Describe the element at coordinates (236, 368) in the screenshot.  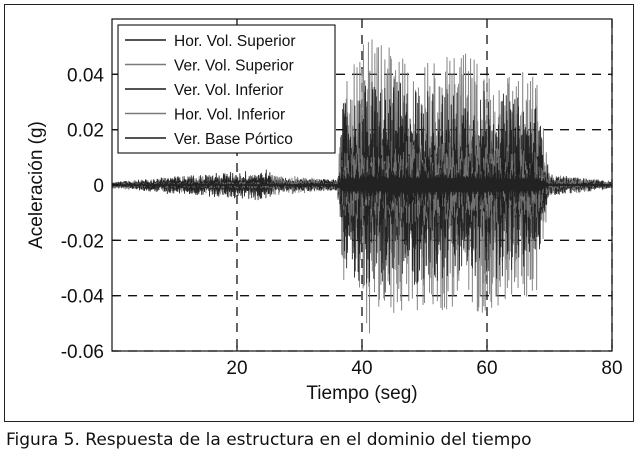
I see `x-tick-label: 20` at that location.